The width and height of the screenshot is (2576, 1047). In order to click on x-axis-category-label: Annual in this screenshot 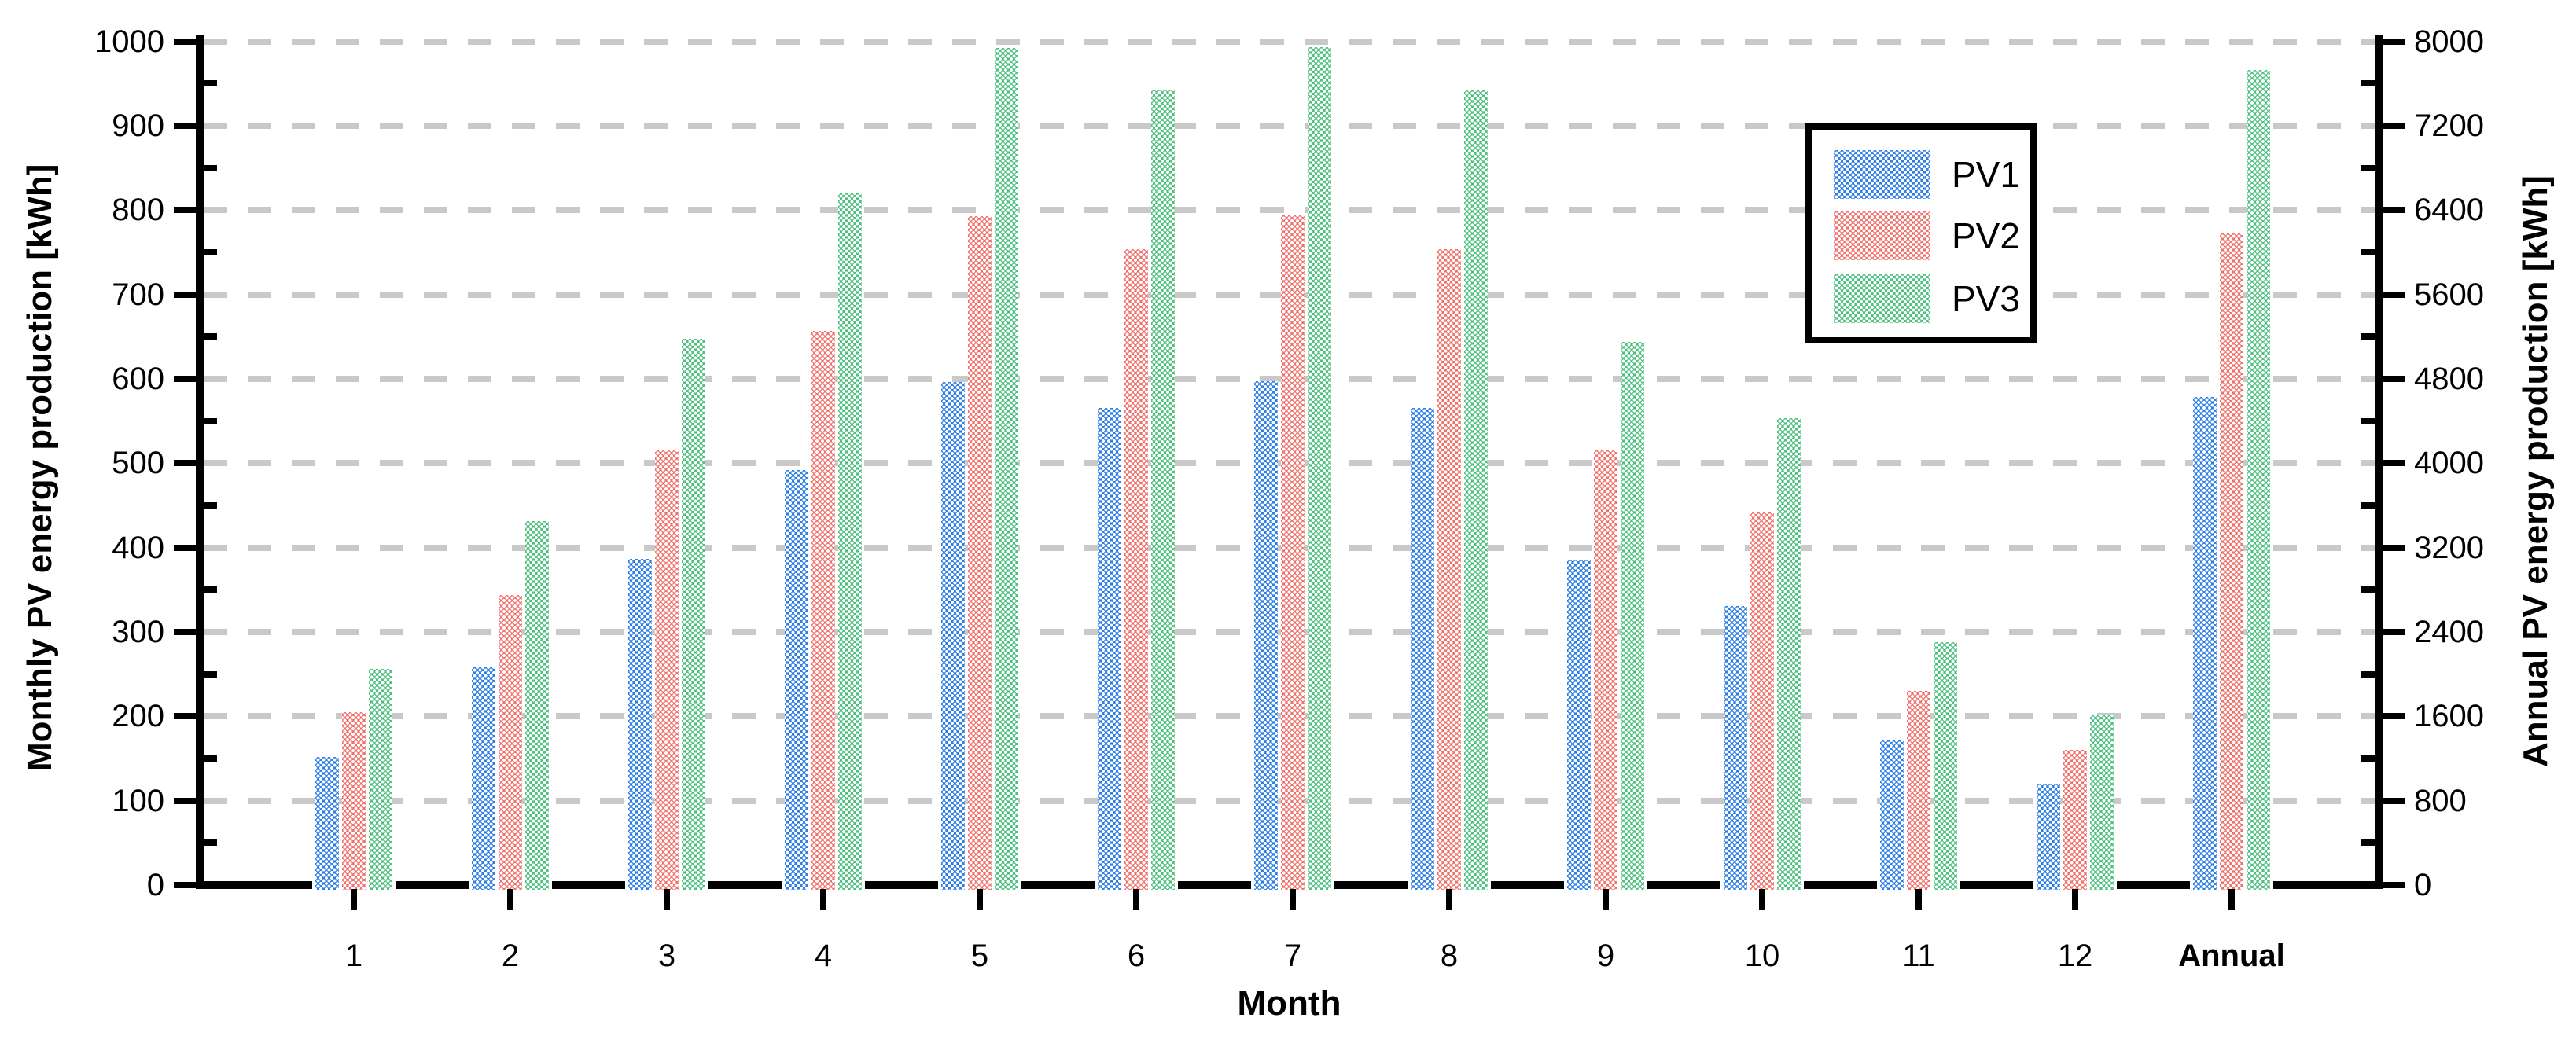, I will do `click(2231, 956)`.